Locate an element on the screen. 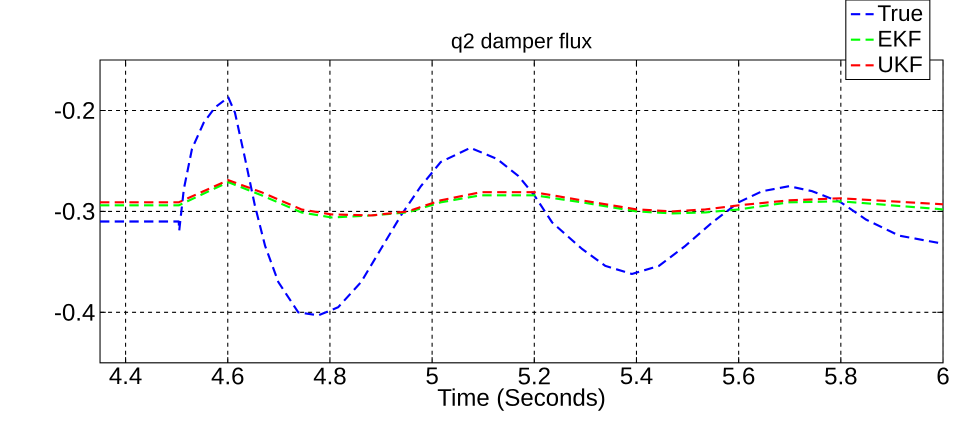 The height and width of the screenshot is (446, 959). legend-label: True is located at coordinates (900, 13).